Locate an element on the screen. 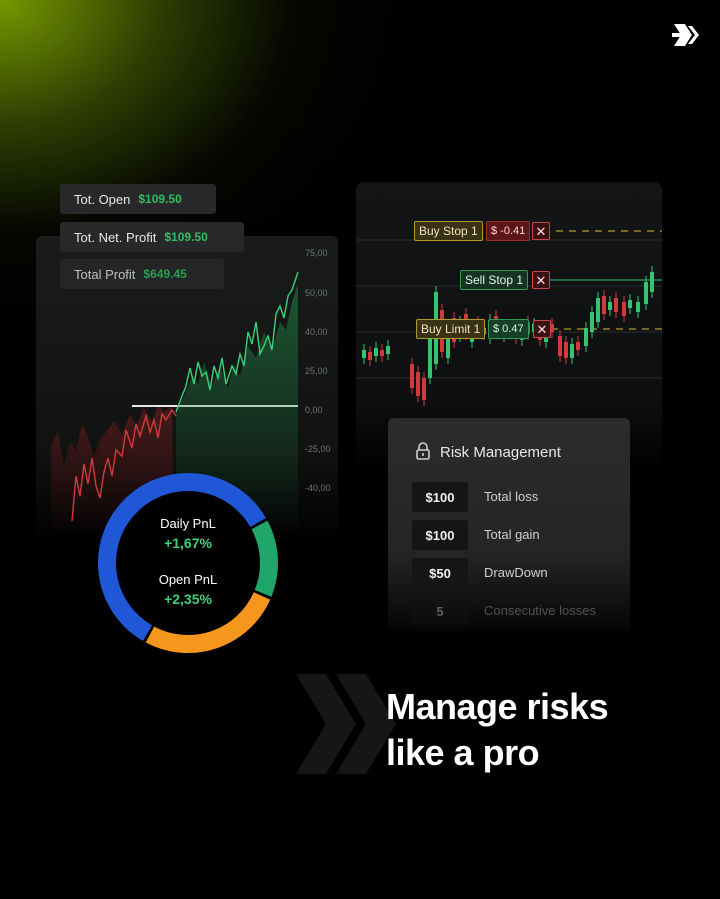 The image size is (720, 899). headline-line-1: Manage risks is located at coordinates (497, 706).